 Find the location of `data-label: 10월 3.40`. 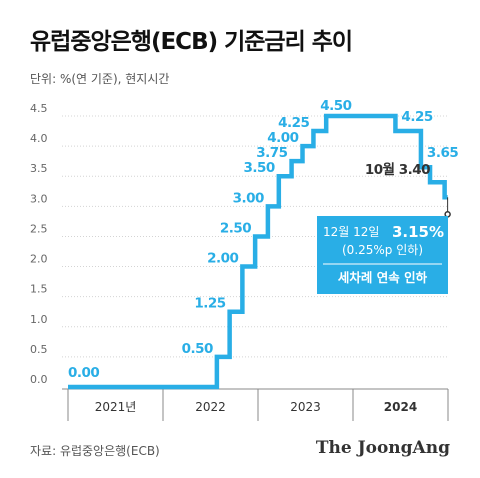

data-label: 10월 3.40 is located at coordinates (397, 169).